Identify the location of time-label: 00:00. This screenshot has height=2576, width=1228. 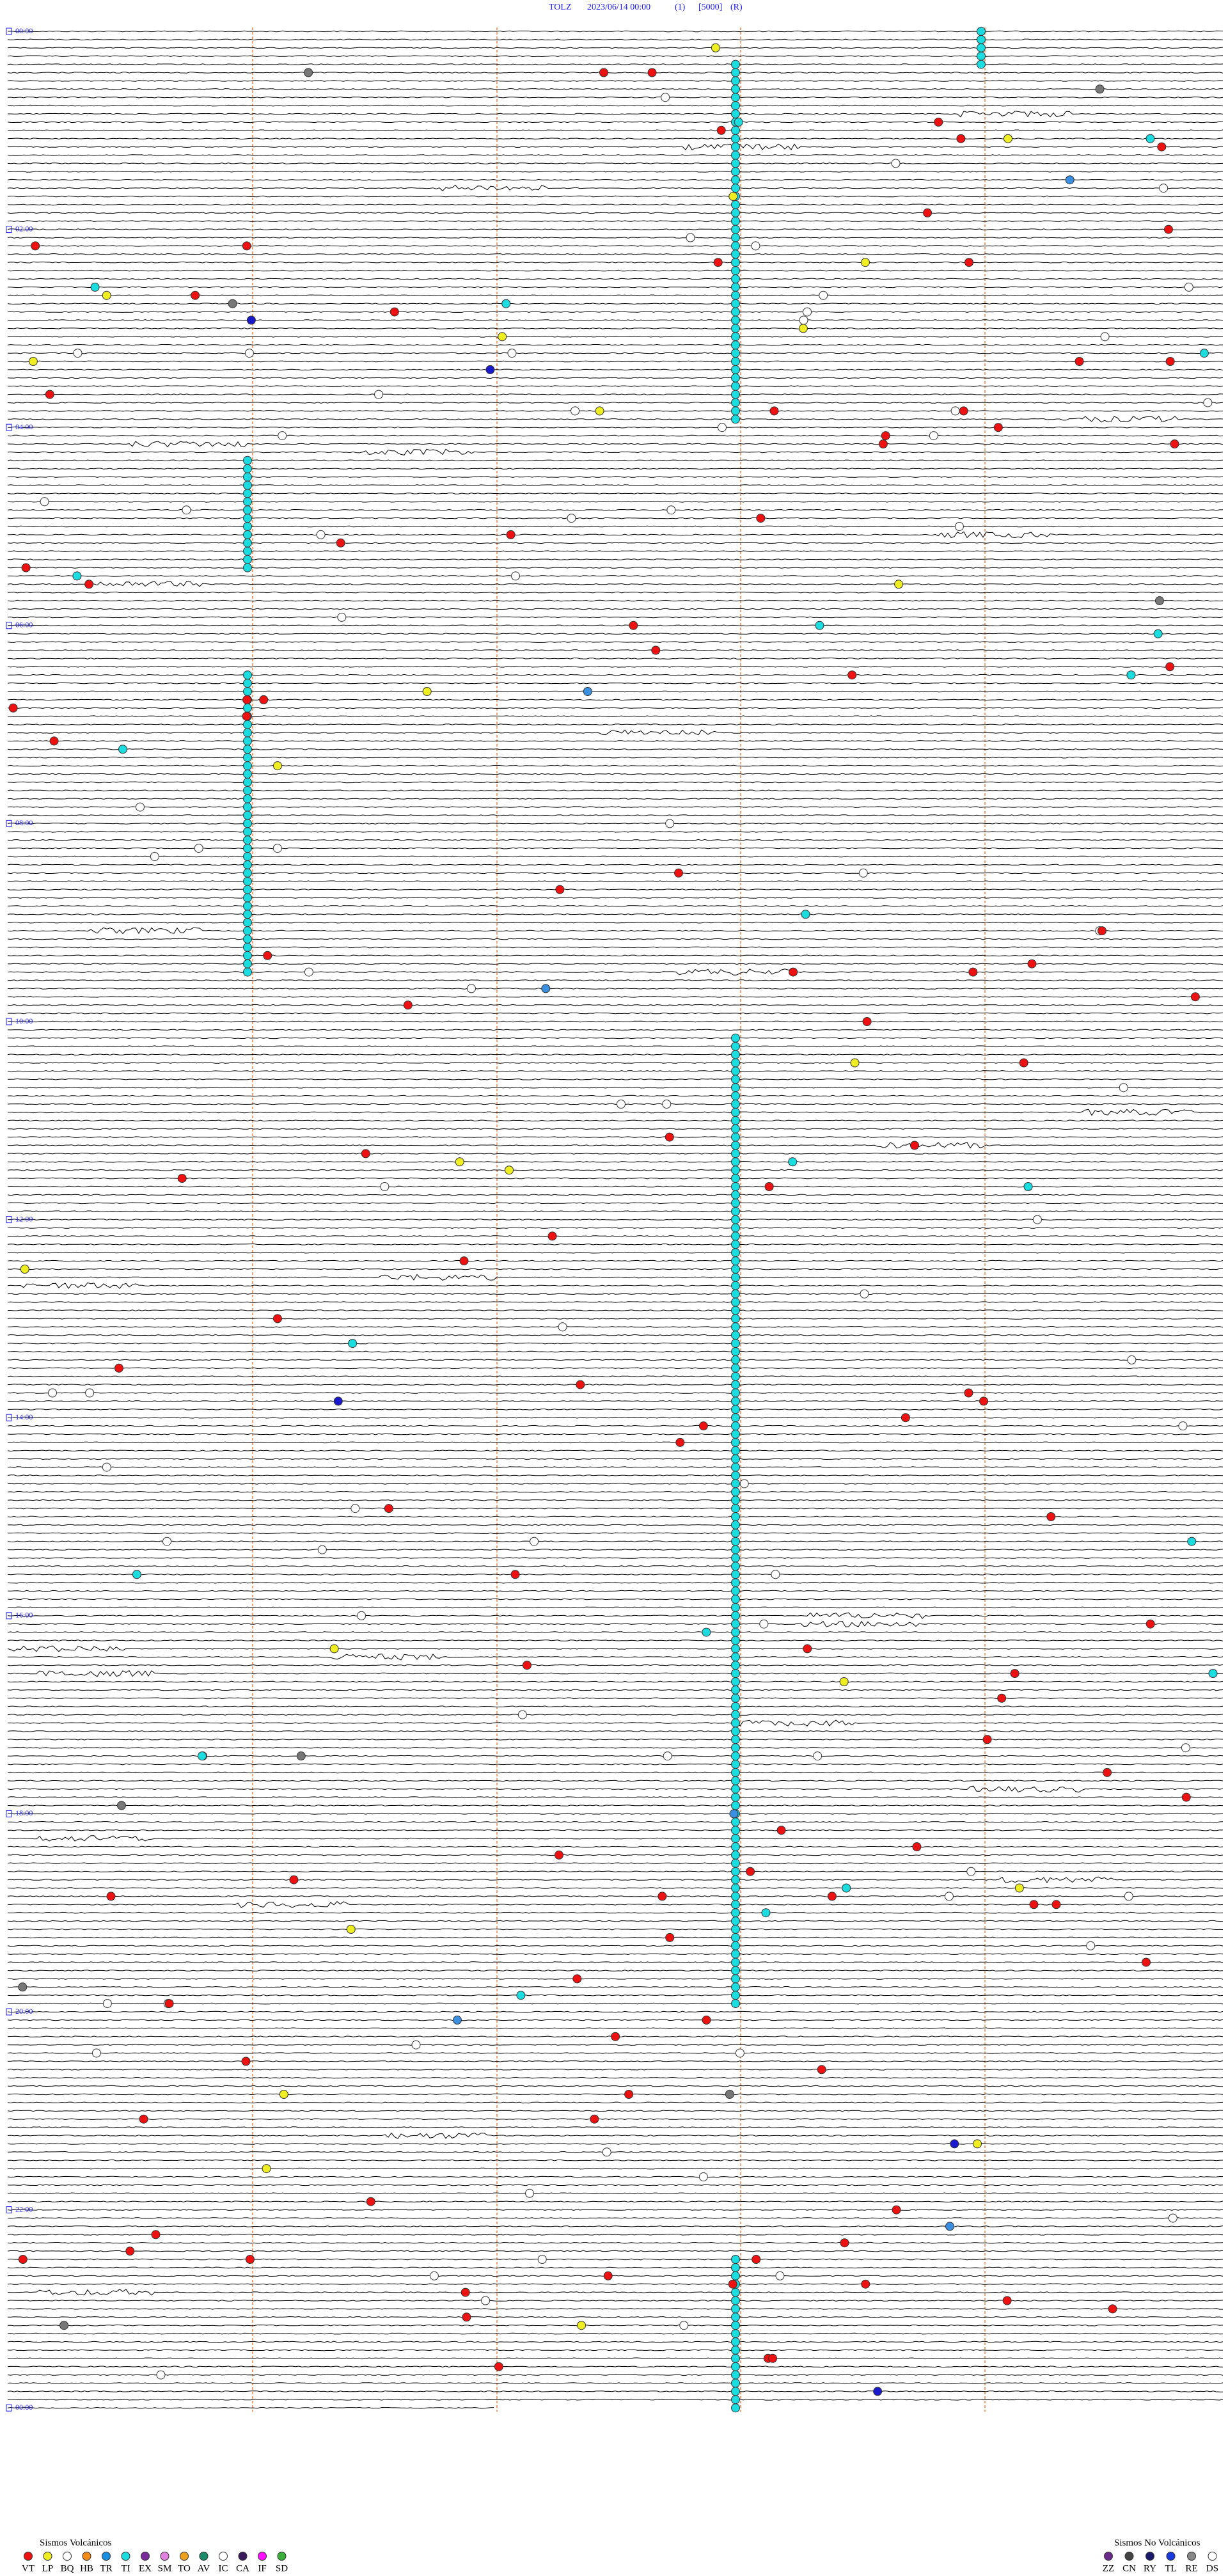
(24, 30).